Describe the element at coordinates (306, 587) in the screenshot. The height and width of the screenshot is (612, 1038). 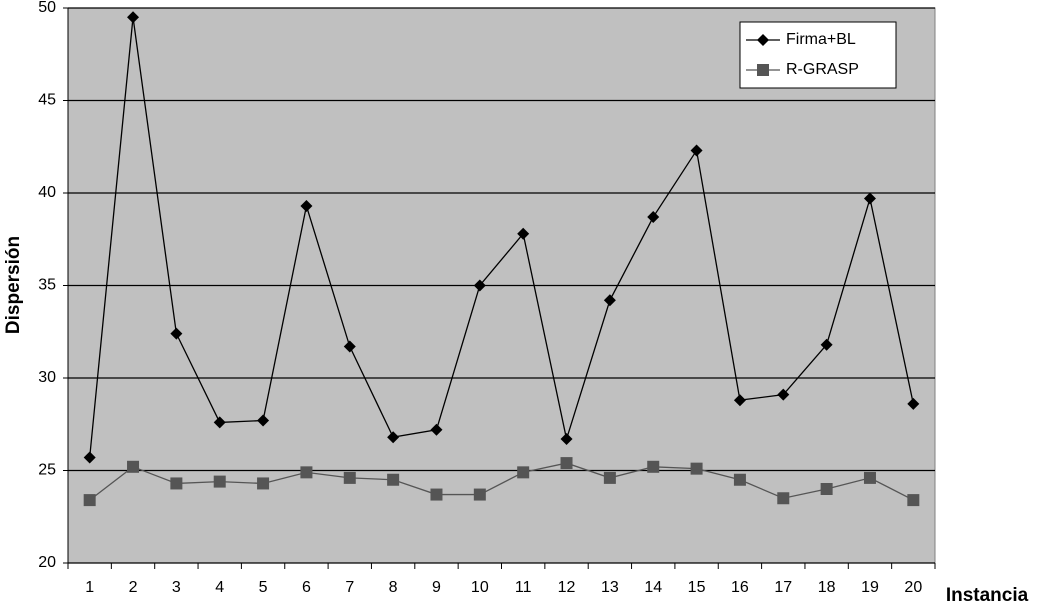
I see `x-tick-label: 6` at that location.